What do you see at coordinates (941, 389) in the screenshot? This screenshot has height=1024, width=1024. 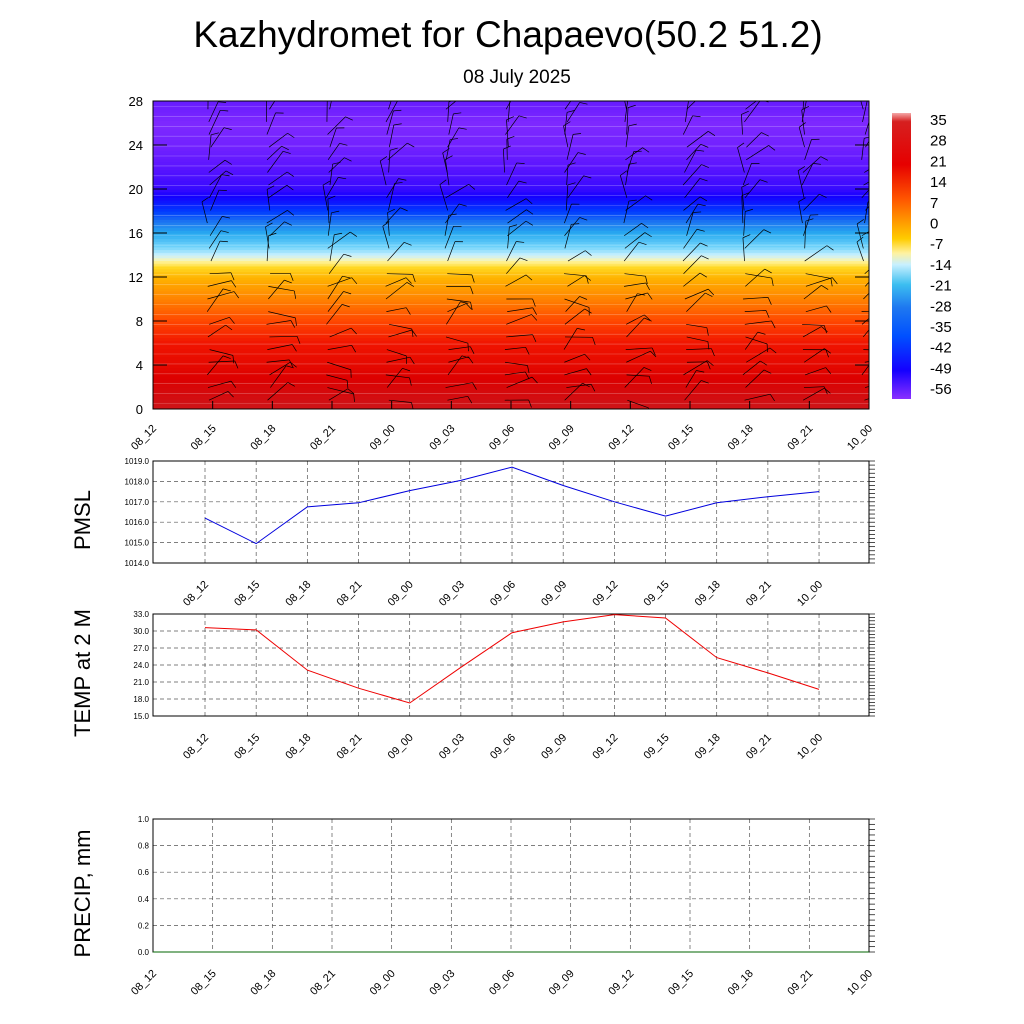 I see `colorbar-label: -56` at bounding box center [941, 389].